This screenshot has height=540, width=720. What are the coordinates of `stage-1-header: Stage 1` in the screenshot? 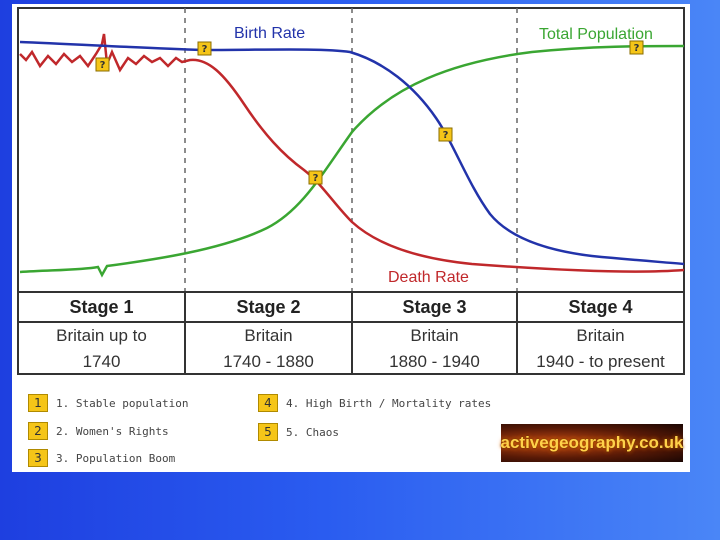 It's located at (101, 307).